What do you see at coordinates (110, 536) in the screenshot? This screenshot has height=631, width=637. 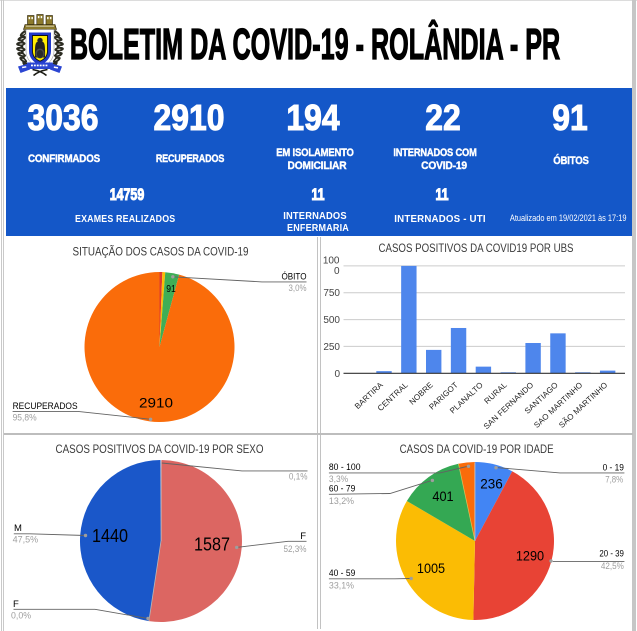 I see `svg-text: 1440` at bounding box center [110, 536].